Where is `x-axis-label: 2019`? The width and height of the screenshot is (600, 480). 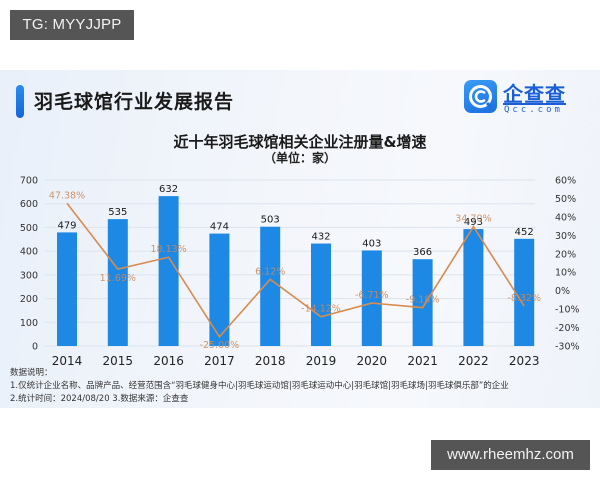 x-axis-label: 2019 is located at coordinates (321, 361).